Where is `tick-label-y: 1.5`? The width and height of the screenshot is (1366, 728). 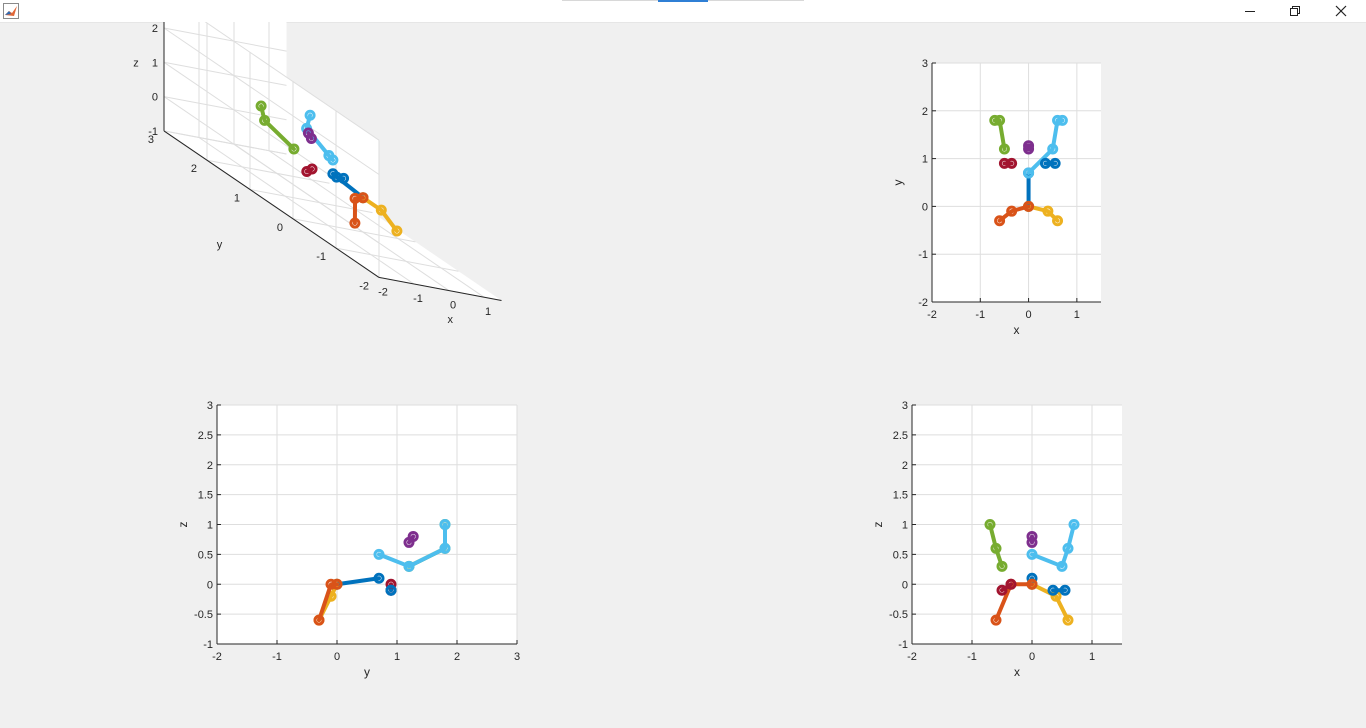
tick-label-y: 1.5 is located at coordinates (900, 496).